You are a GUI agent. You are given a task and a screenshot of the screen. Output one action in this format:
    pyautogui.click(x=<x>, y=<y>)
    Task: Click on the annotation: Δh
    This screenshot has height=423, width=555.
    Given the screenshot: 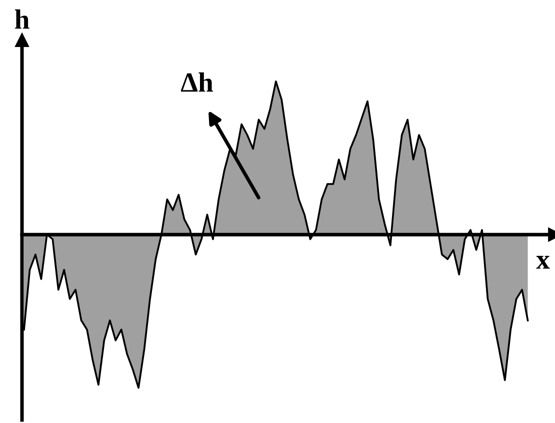 What is the action you would take?
    pyautogui.click(x=197, y=82)
    